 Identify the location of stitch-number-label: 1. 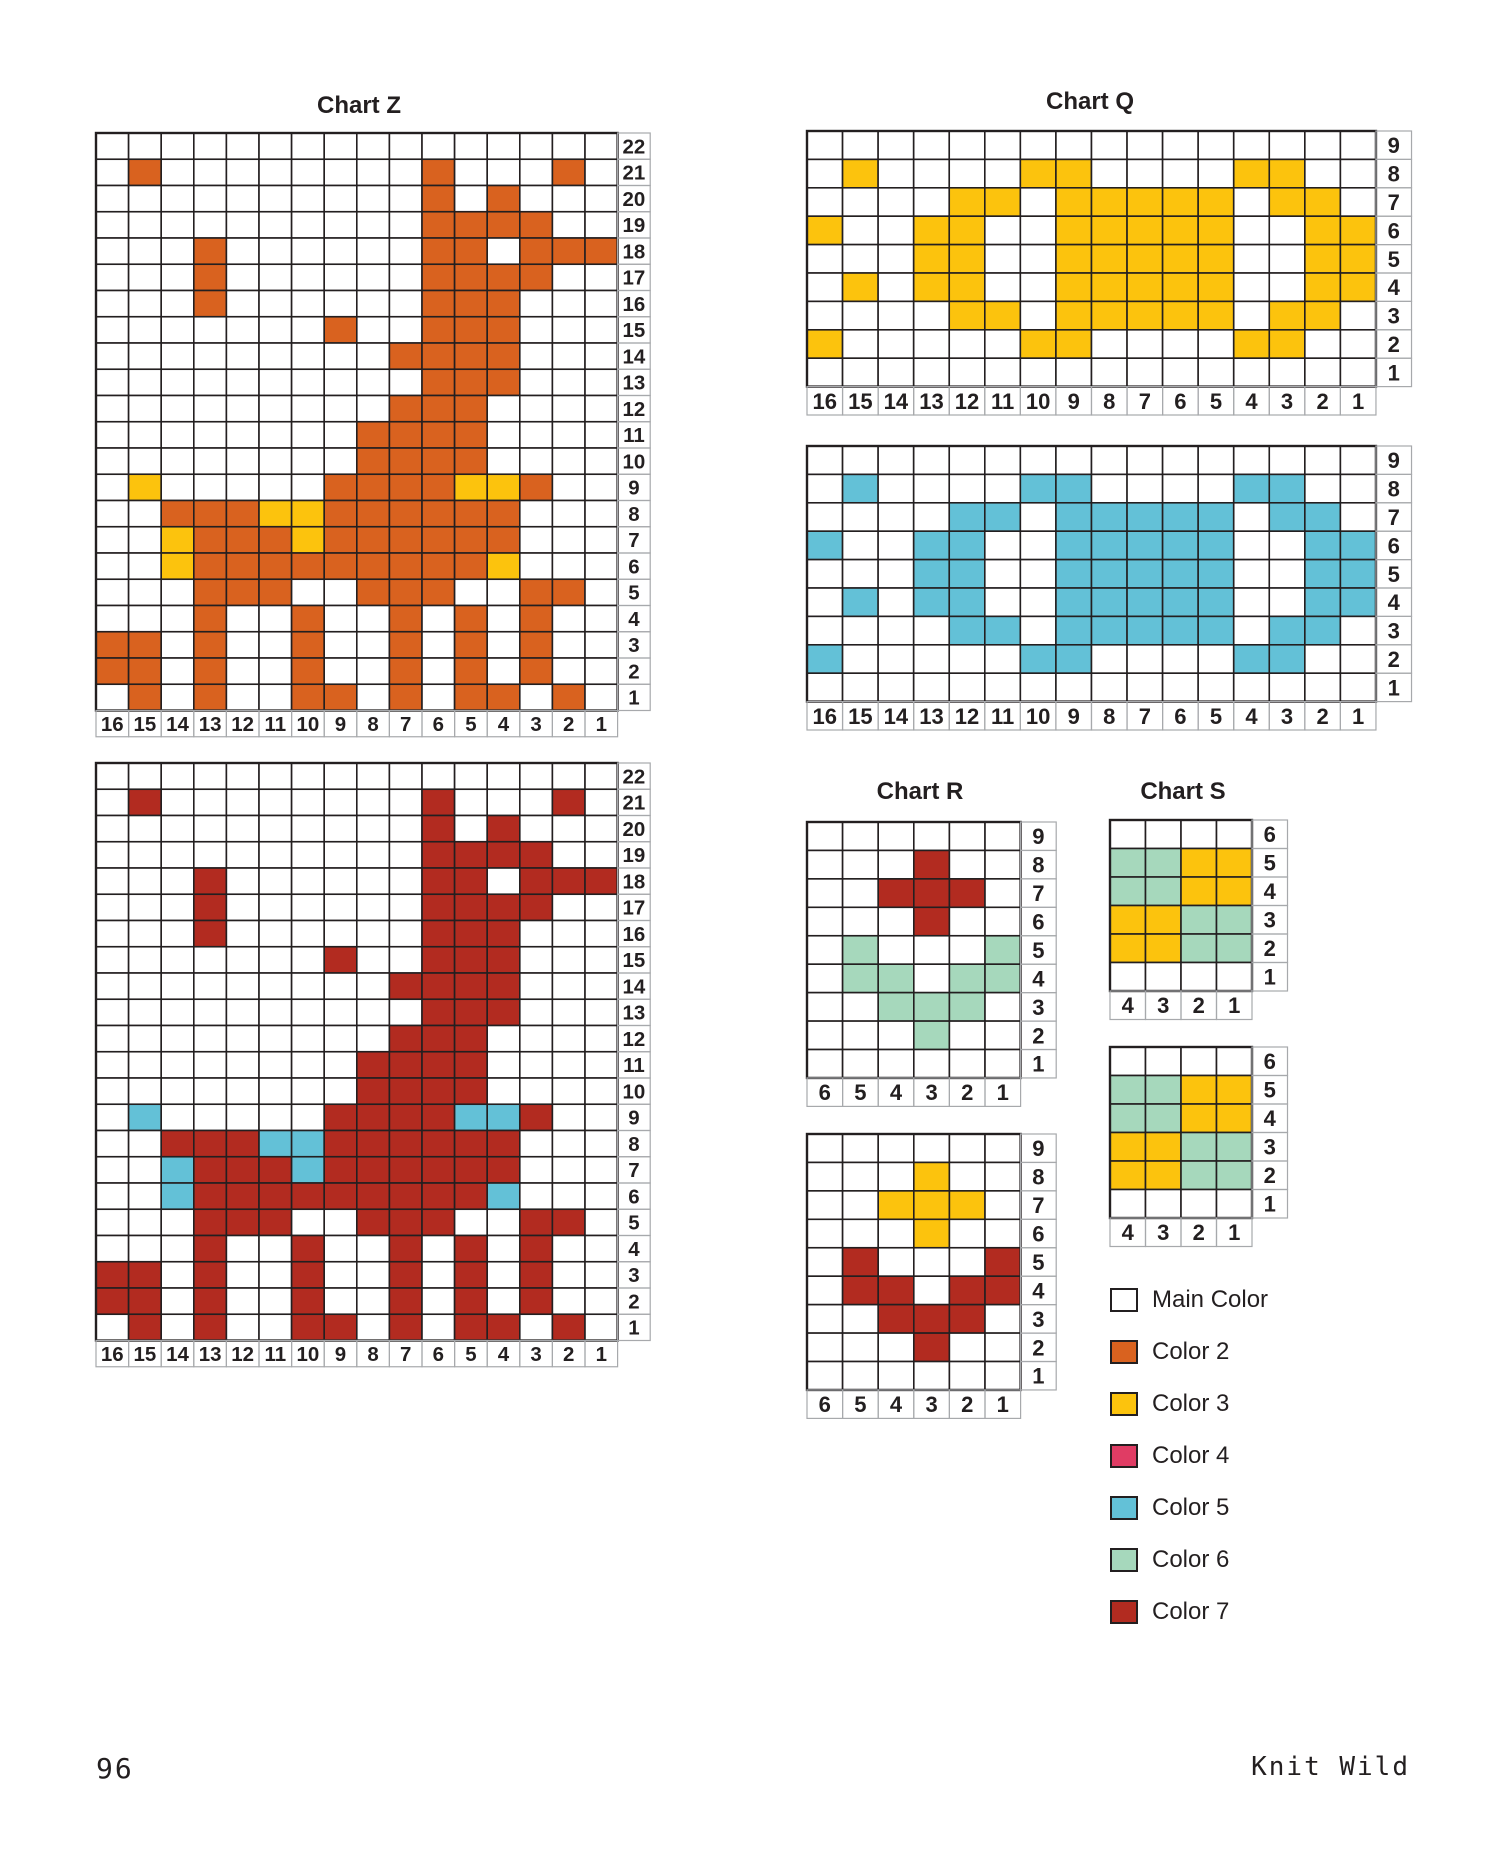
(1358, 716).